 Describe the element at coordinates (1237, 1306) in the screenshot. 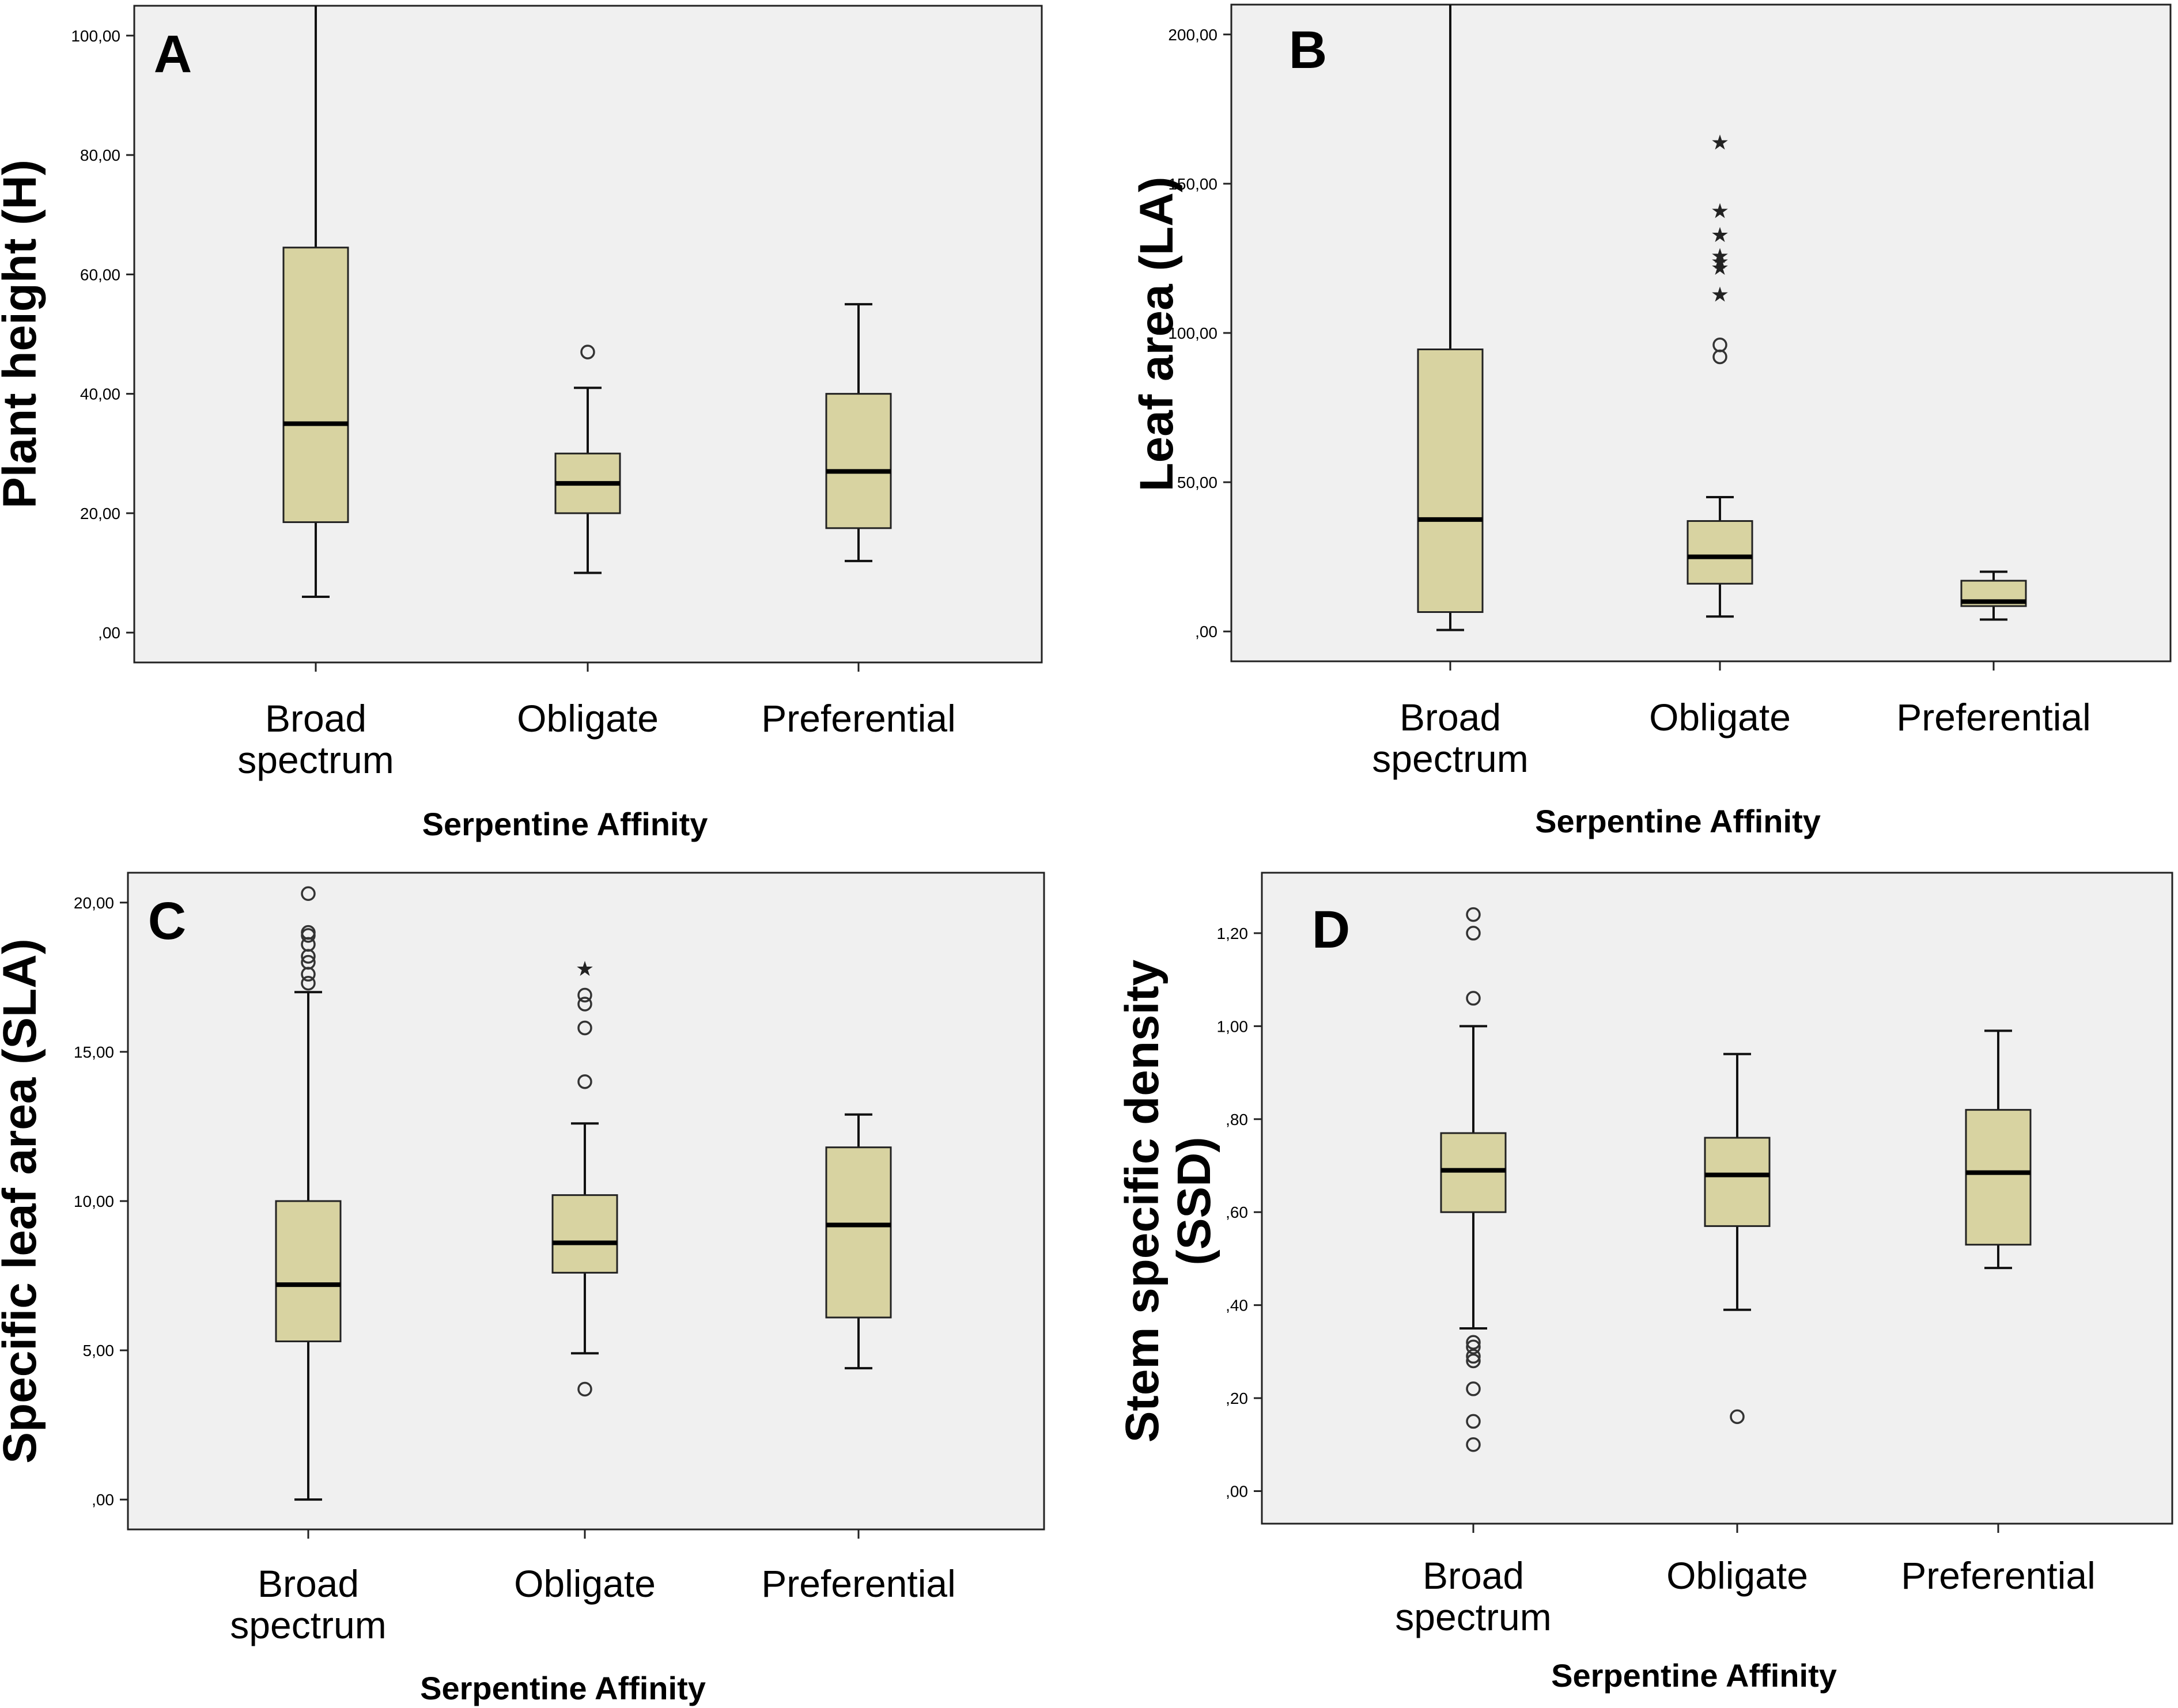

I see `y-tick-label: ,40` at that location.